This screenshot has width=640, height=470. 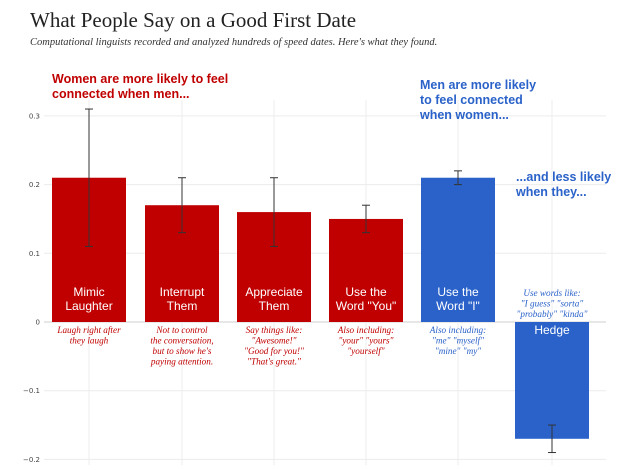 I want to click on bar-note: Laugh right after, so click(x=88, y=330).